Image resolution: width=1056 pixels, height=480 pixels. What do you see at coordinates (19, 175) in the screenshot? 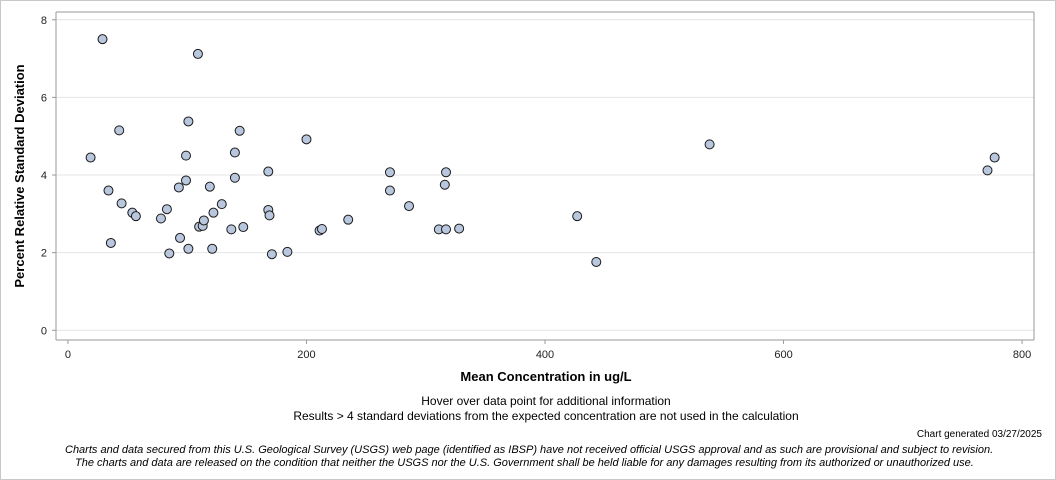
I see `y-axis-title: Percent Relative Standard Deviation` at bounding box center [19, 175].